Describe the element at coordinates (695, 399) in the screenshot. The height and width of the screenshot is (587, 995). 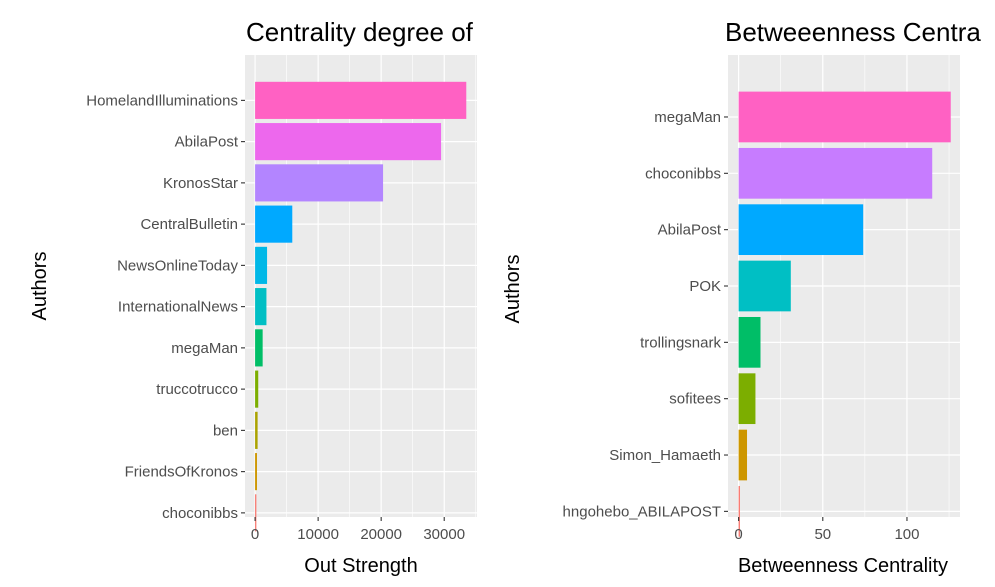
I see `right-y-tick-label: sofitees` at that location.